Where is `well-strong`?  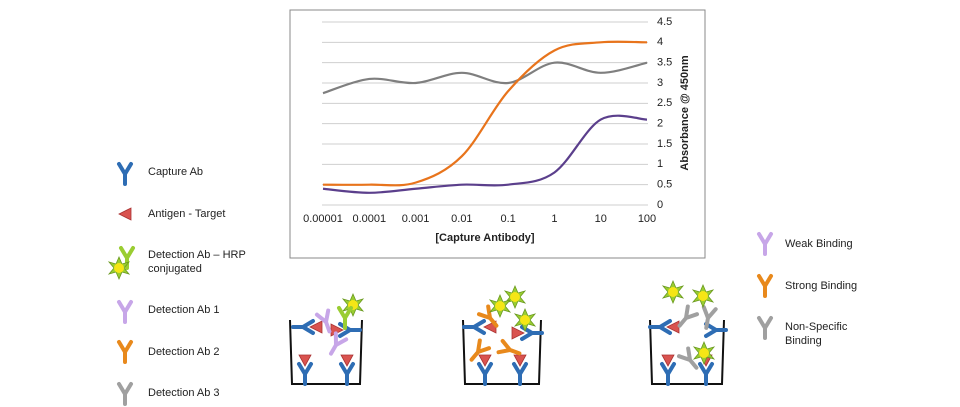 well-strong is located at coordinates (503, 335).